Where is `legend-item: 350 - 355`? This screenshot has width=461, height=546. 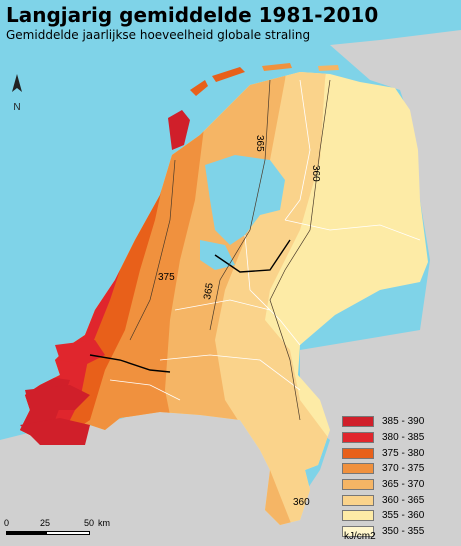 legend-item: 350 - 355 is located at coordinates (392, 532).